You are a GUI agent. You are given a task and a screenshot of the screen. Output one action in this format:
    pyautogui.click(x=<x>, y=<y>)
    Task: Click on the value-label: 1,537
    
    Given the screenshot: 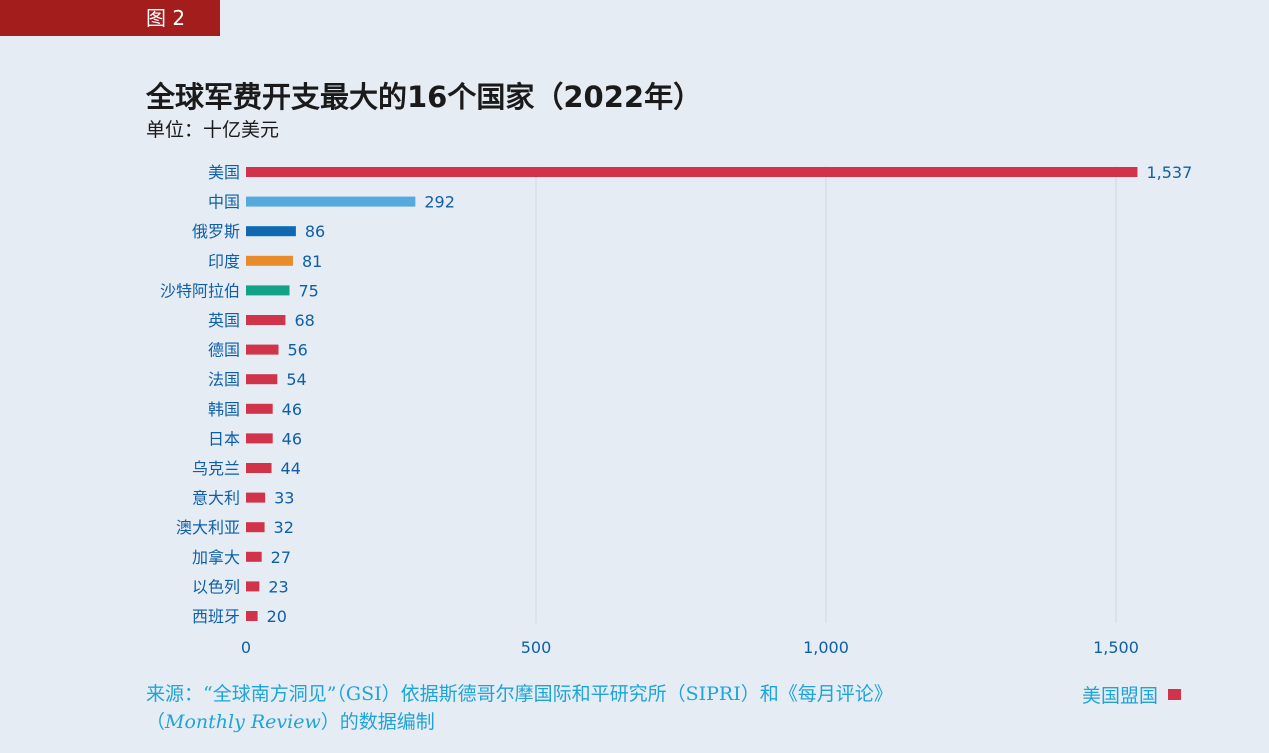 What is the action you would take?
    pyautogui.click(x=1169, y=172)
    